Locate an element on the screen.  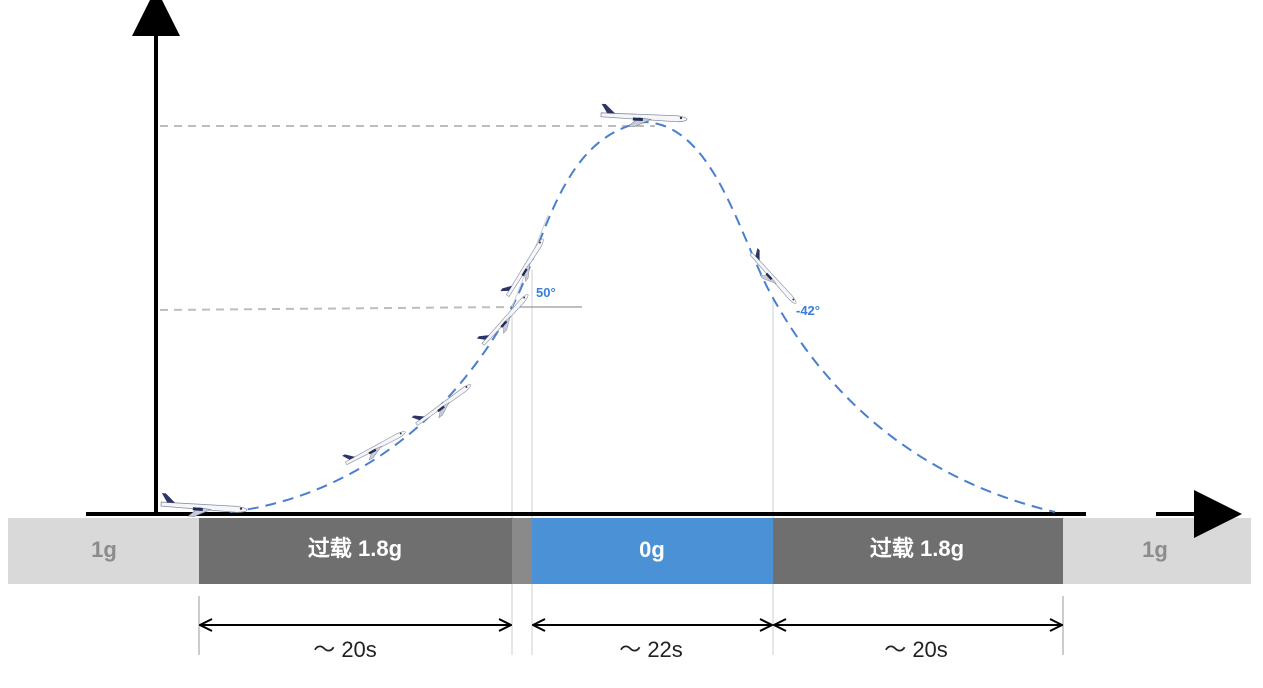
segment-1g-left is located at coordinates (103, 551).